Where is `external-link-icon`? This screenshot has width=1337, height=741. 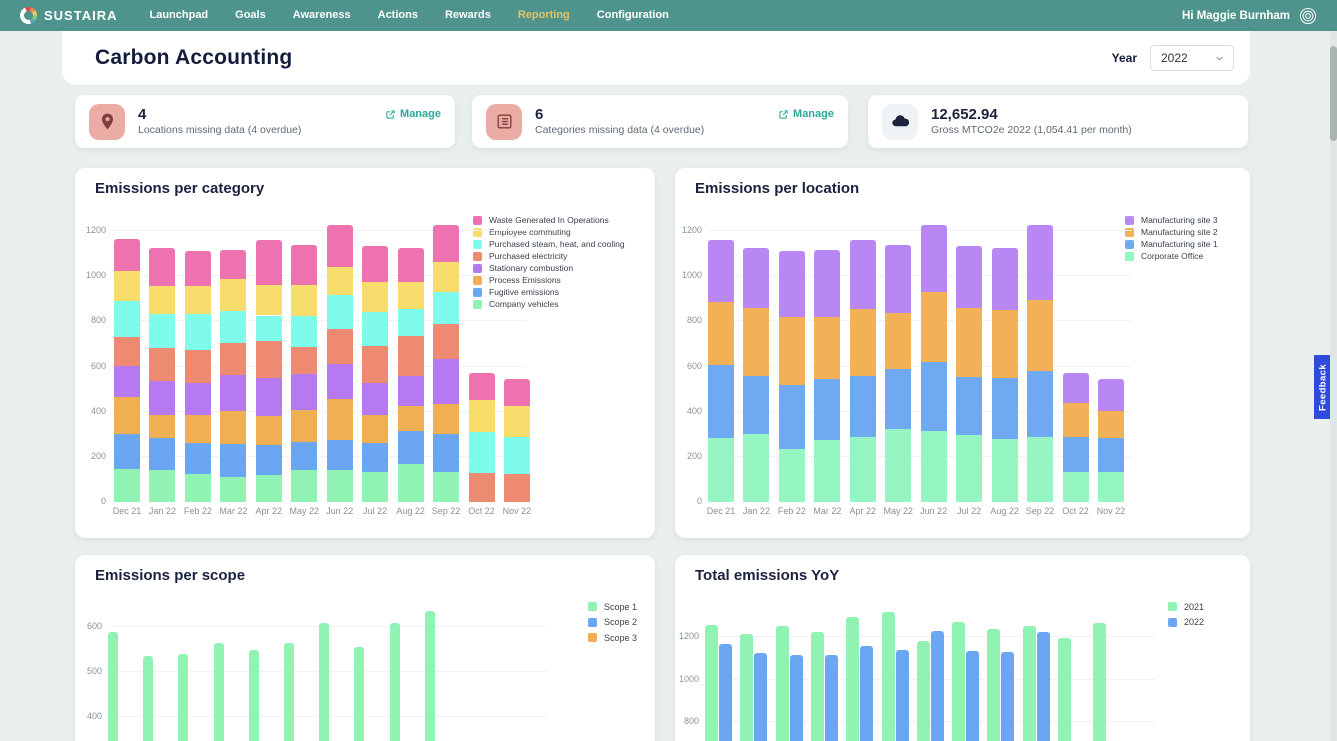
external-link-icon is located at coordinates (783, 114).